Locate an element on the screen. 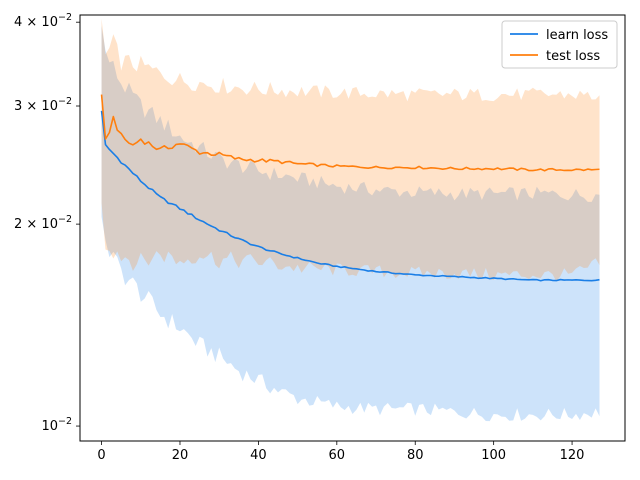 The width and height of the screenshot is (640, 480). legend: learn loss test loss is located at coordinates (559, 44).